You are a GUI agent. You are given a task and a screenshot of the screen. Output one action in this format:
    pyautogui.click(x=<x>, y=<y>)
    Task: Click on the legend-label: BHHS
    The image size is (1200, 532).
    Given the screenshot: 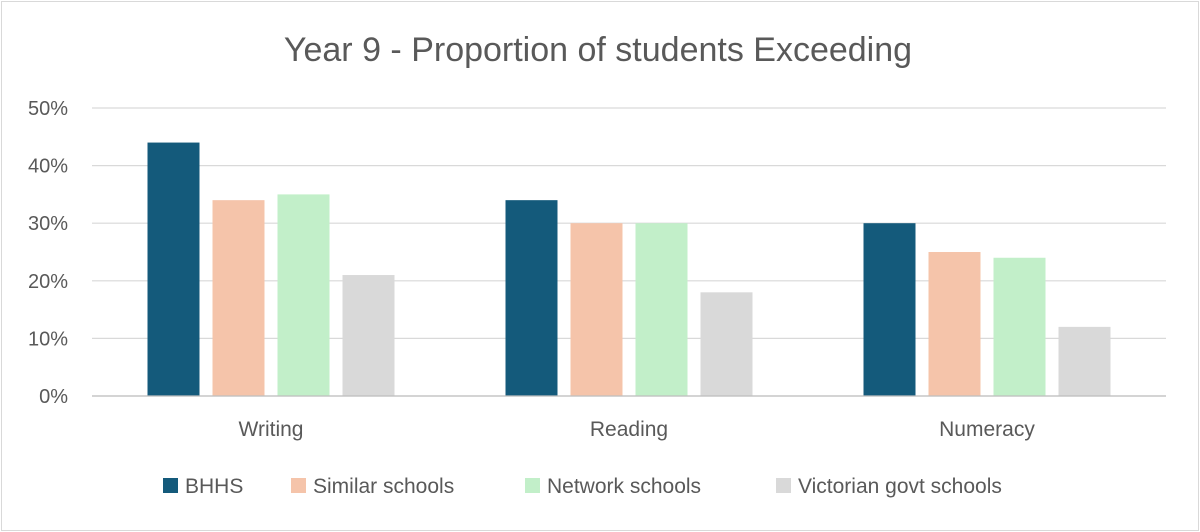 What is the action you would take?
    pyautogui.click(x=214, y=486)
    